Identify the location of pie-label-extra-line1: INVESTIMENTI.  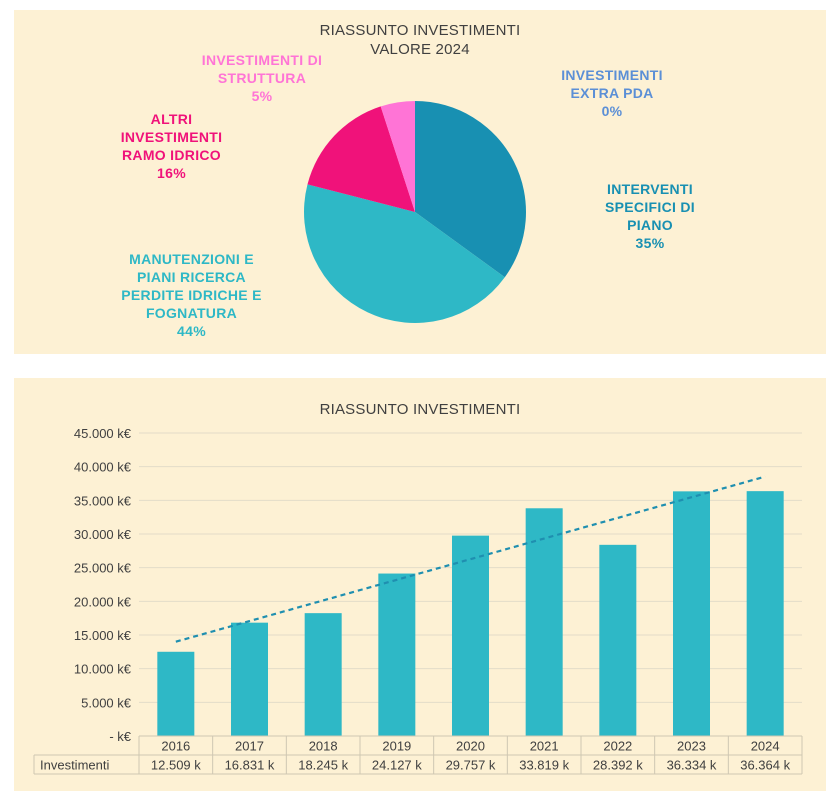
(612, 75).